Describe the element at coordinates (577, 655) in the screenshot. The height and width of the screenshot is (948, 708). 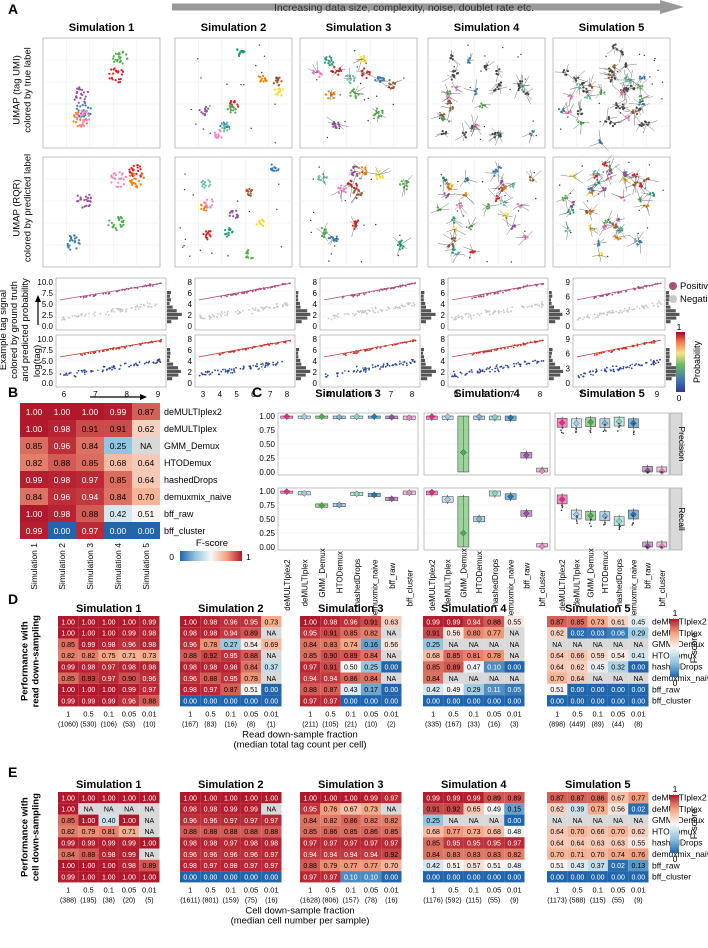
I see `heatmap-cell: 0.66` at that location.